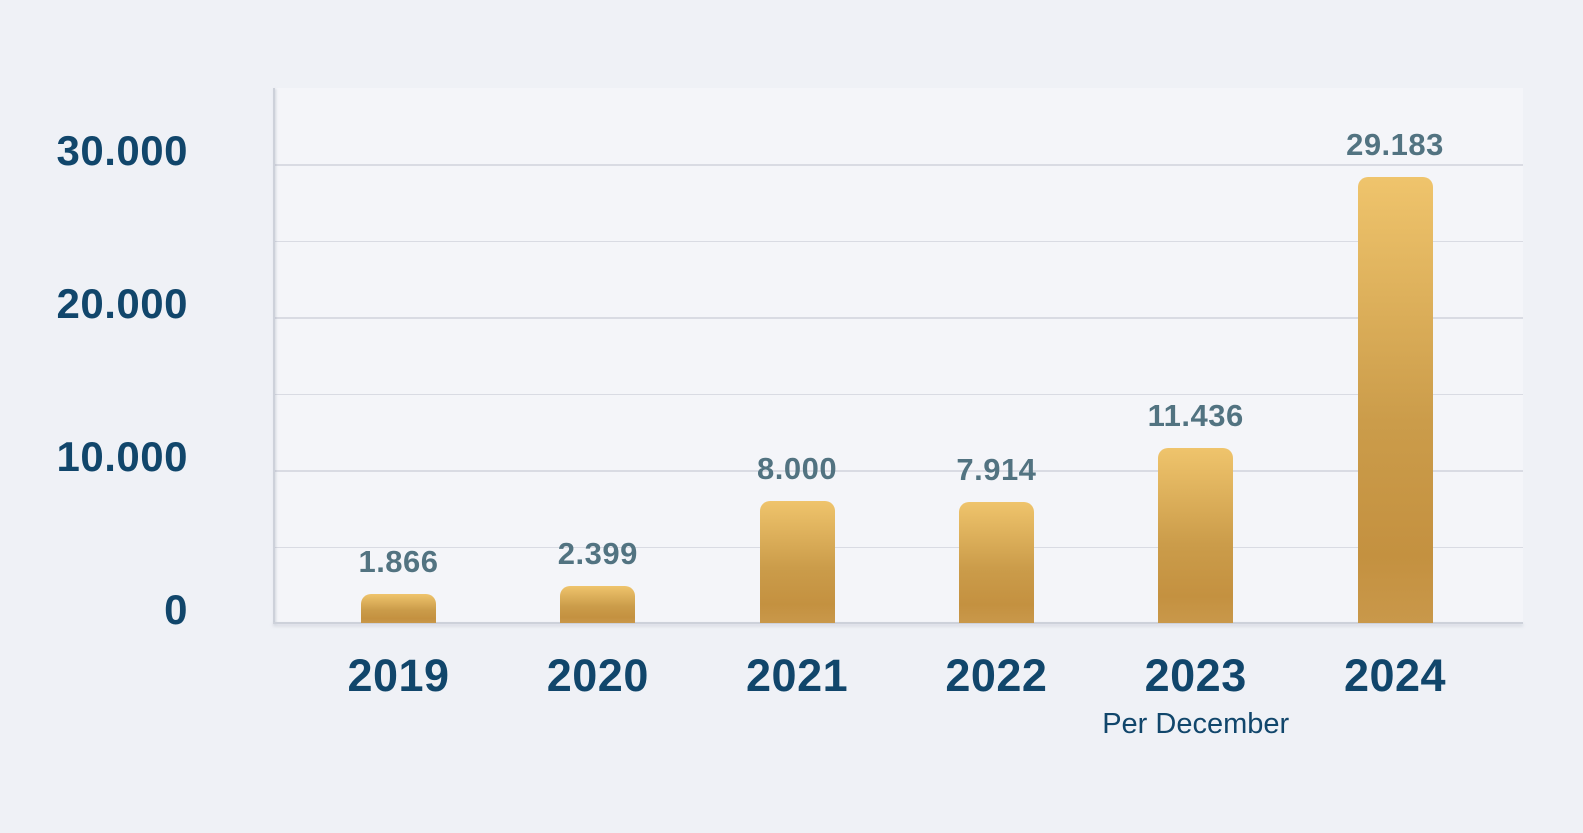 This screenshot has height=833, width=1583. Describe the element at coordinates (1195, 675) in the screenshot. I see `x-category-label-2023: 2023` at that location.